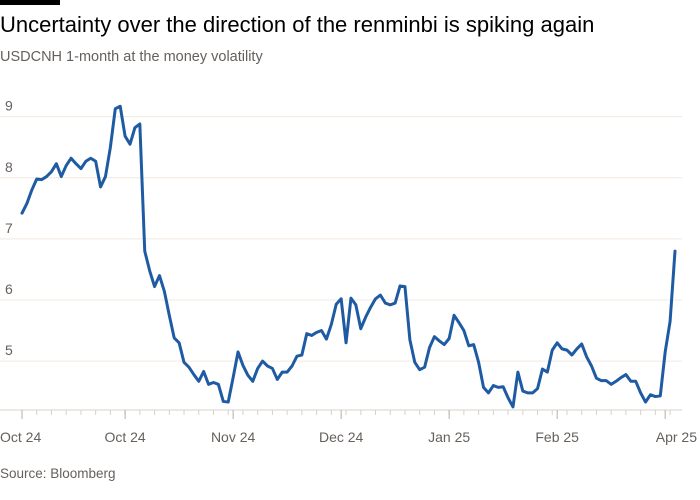 The image size is (700, 500). What do you see at coordinates (676, 437) in the screenshot?
I see `x-tick-label: Apr 25` at bounding box center [676, 437].